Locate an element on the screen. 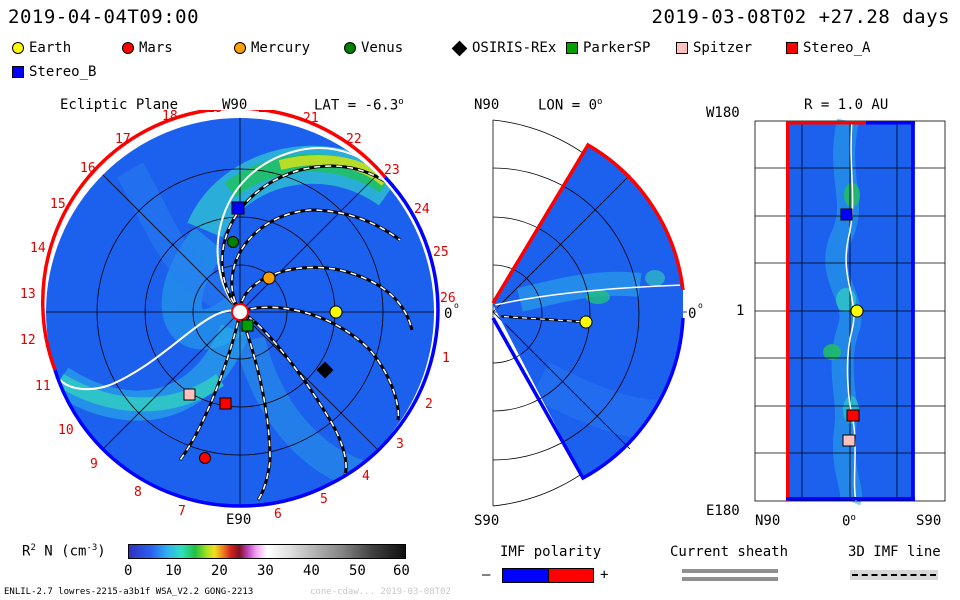 The image size is (960, 600). label-part: ) is located at coordinates (101, 551).